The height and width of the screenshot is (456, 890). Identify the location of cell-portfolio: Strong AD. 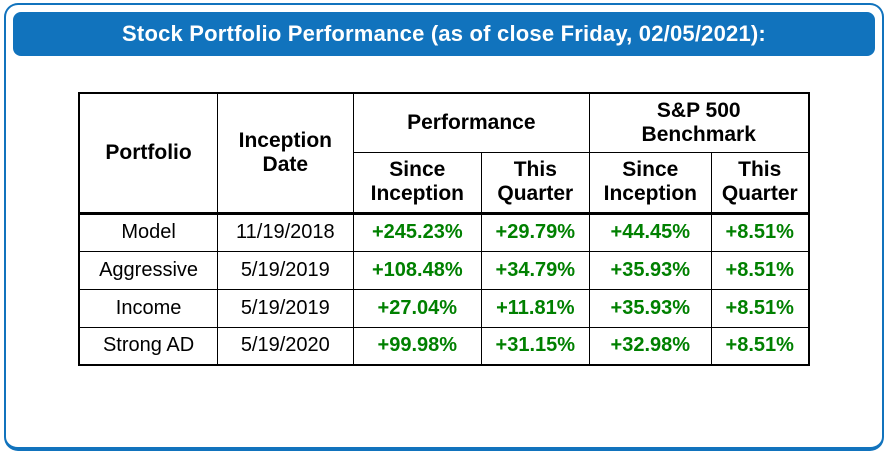
(148, 346).